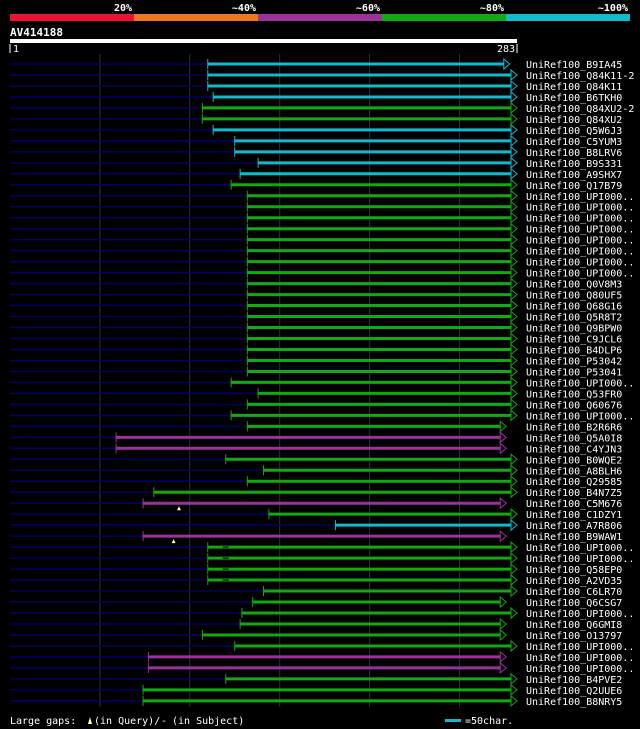 This screenshot has width=640, height=729. Describe the element at coordinates (574, 460) in the screenshot. I see `hit-label: UniRef100_B0WQE2` at that location.